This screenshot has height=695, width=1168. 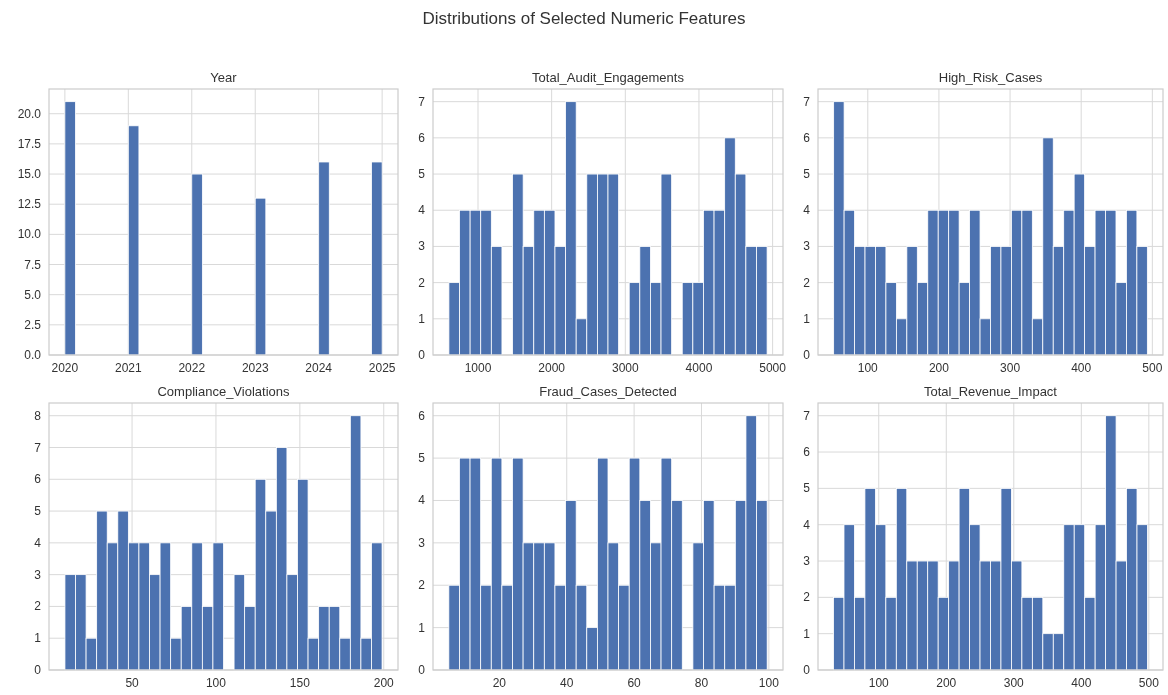 I want to click on text: Distributions of Selected Numeric Features, so click(x=584, y=18).